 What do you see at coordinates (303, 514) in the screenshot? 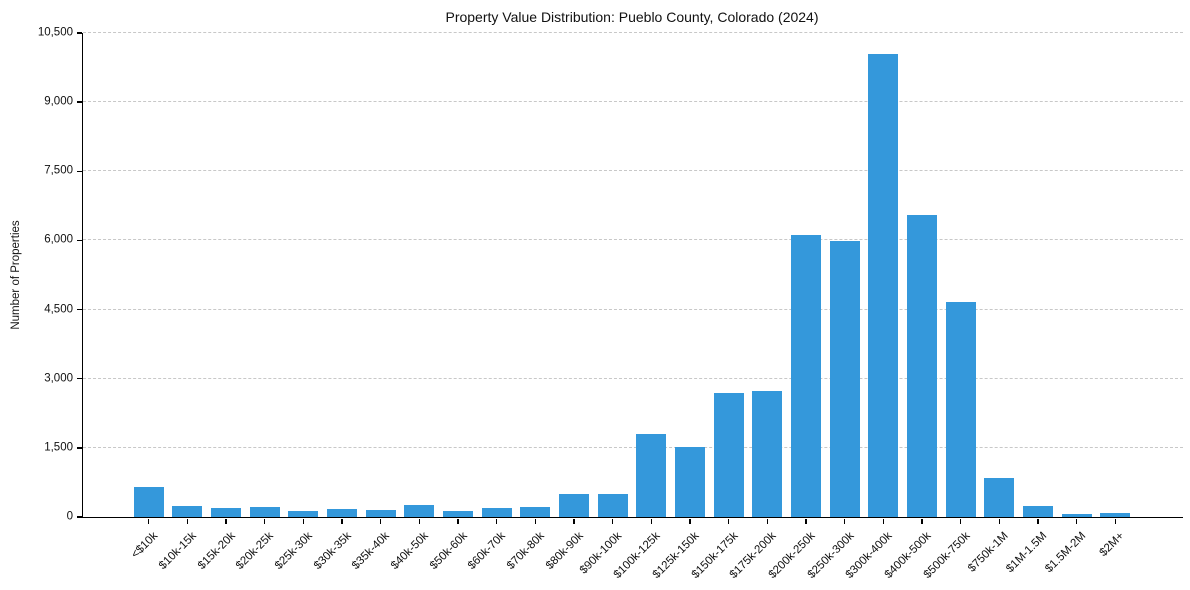
I see `bar-25k-30k` at bounding box center [303, 514].